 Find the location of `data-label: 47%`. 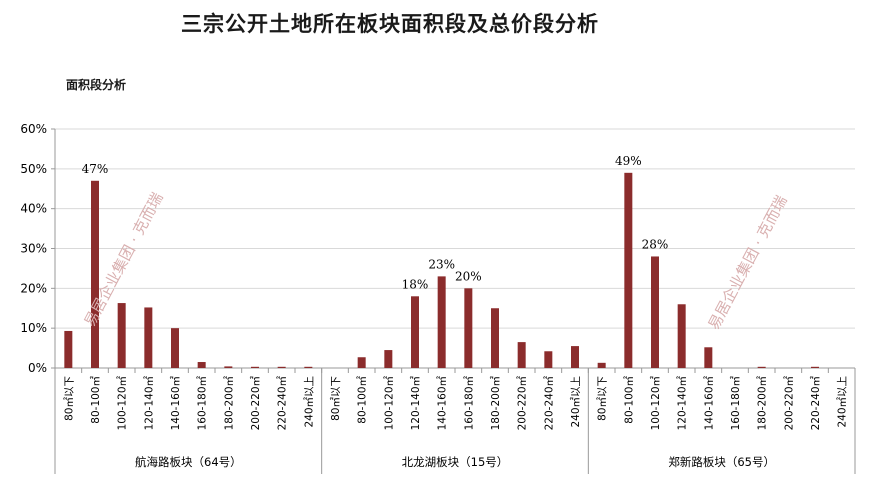

data-label: 47% is located at coordinates (95, 169).